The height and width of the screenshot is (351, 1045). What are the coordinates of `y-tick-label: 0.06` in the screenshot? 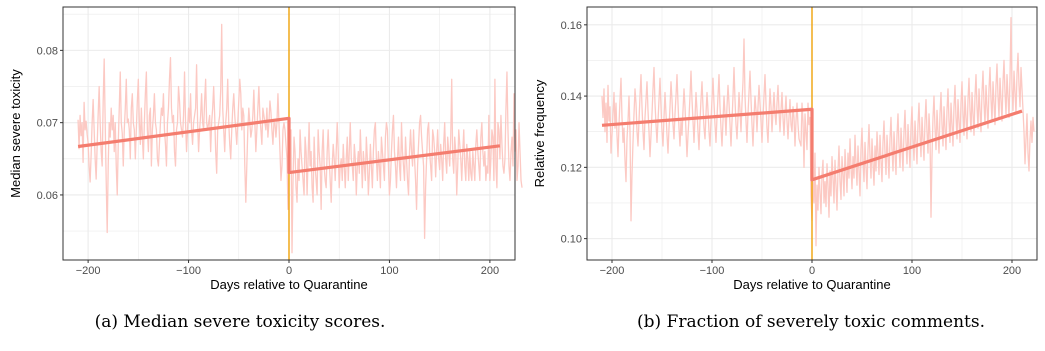 It's located at (47, 196).